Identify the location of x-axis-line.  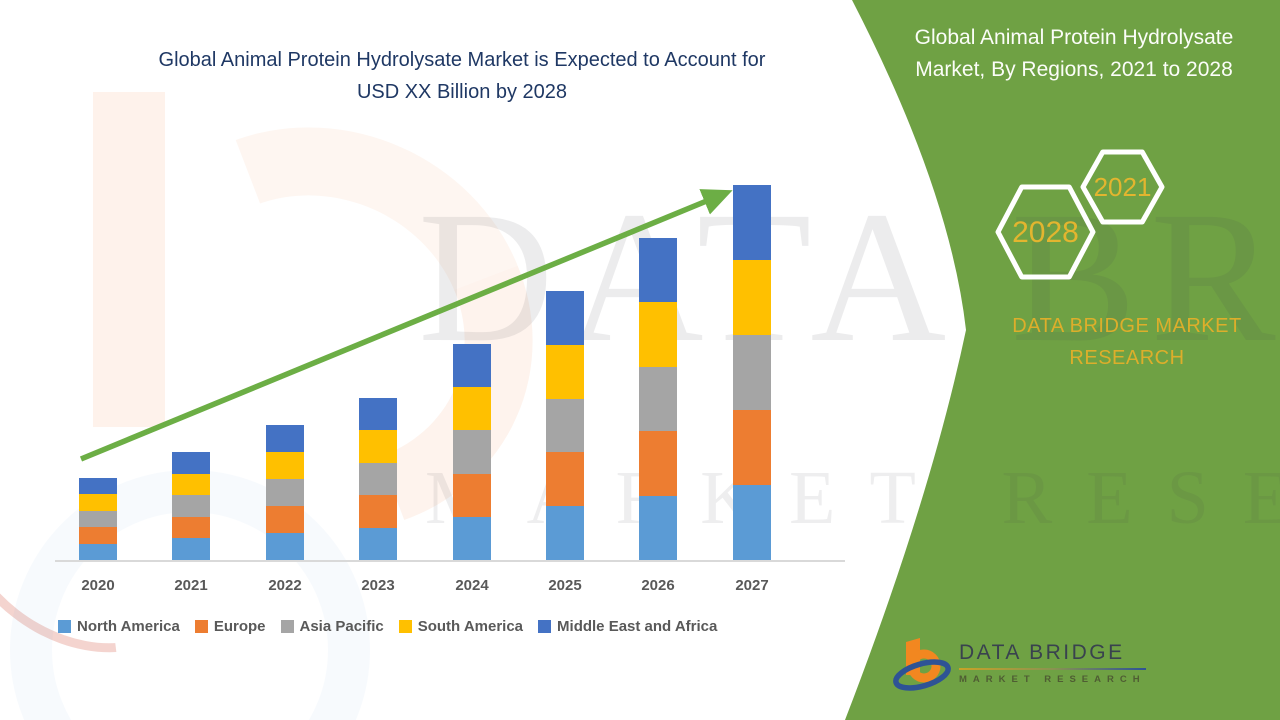
(450, 561).